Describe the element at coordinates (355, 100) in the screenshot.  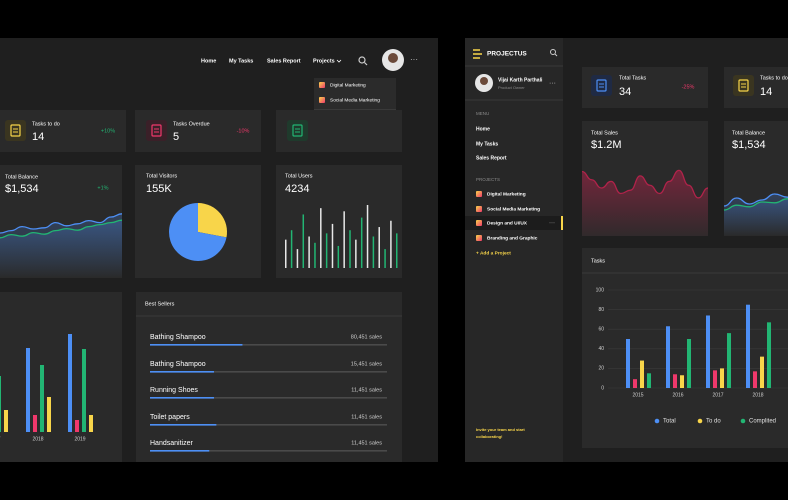
I see `dropdown-item: Social Media Marketing` at that location.